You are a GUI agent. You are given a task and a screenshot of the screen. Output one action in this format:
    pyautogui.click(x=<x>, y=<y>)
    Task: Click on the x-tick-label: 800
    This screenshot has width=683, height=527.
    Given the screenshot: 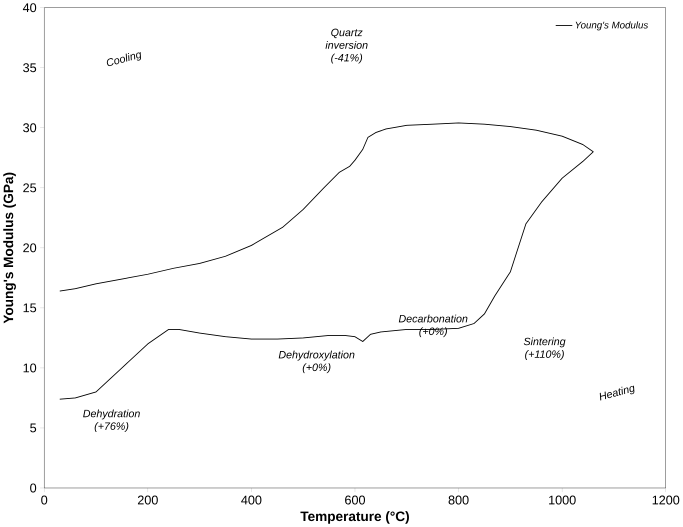 What is the action you would take?
    pyautogui.click(x=458, y=500)
    